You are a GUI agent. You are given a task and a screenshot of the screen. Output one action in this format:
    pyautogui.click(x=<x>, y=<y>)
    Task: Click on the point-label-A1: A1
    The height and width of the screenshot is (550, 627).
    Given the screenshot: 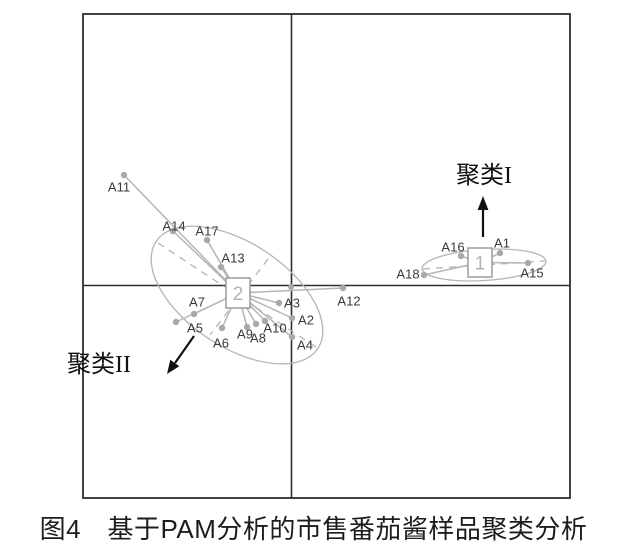 What is the action you would take?
    pyautogui.click(x=502, y=243)
    